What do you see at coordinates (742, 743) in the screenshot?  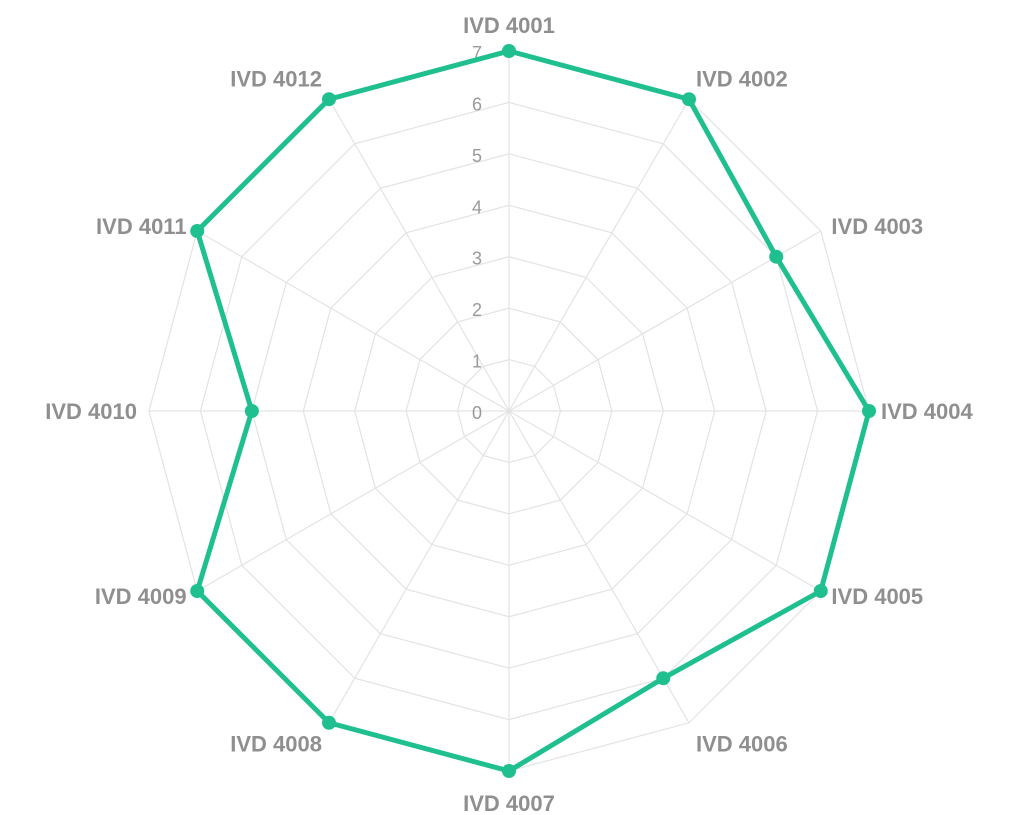 I see `category-label: IVD 4006` at bounding box center [742, 743].